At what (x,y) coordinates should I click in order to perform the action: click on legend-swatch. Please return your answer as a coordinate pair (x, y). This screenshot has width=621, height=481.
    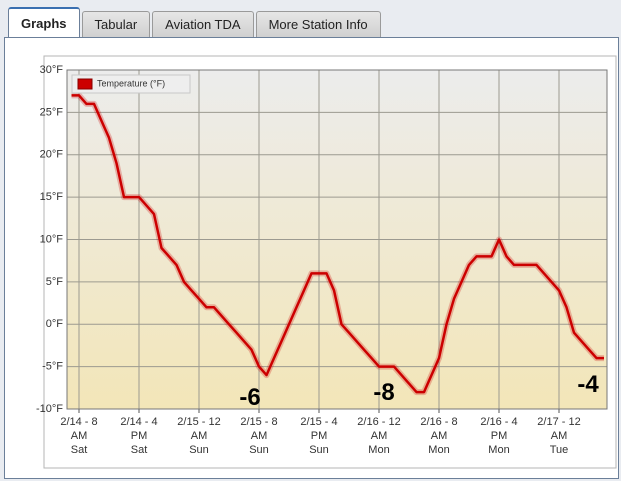
    Looking at the image, I should click on (85, 84).